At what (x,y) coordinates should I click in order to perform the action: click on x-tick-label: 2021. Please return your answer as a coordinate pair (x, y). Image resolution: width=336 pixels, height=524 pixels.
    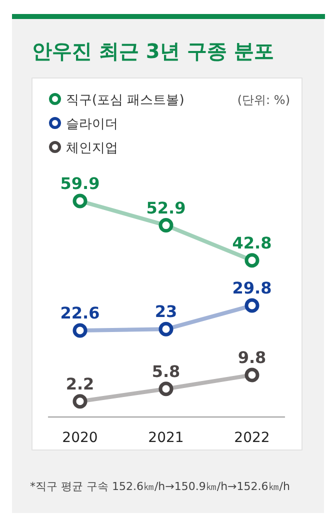
    Looking at the image, I should click on (166, 438).